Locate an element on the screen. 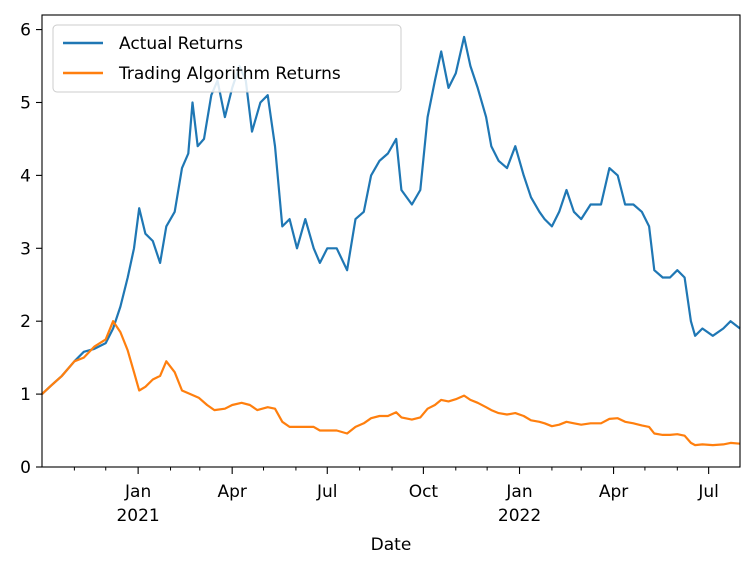 Image resolution: width=755 pixels, height=574 pixels. y-tick-label: 6 is located at coordinates (25, 31).